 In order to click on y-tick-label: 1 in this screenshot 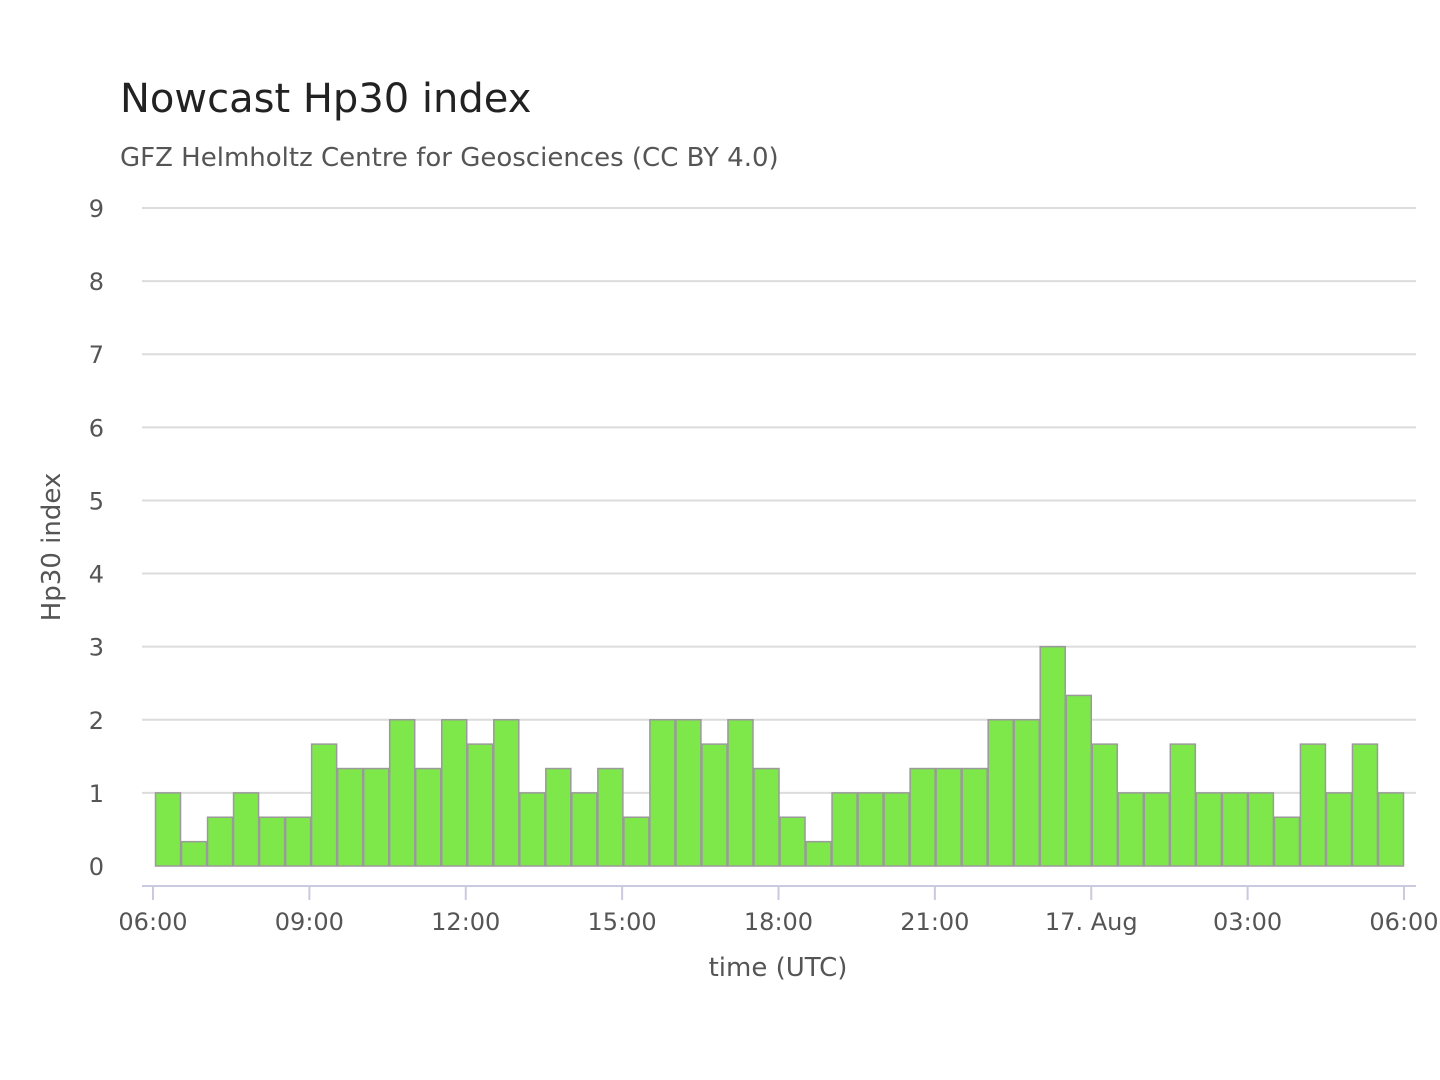, I will do `click(96, 794)`.